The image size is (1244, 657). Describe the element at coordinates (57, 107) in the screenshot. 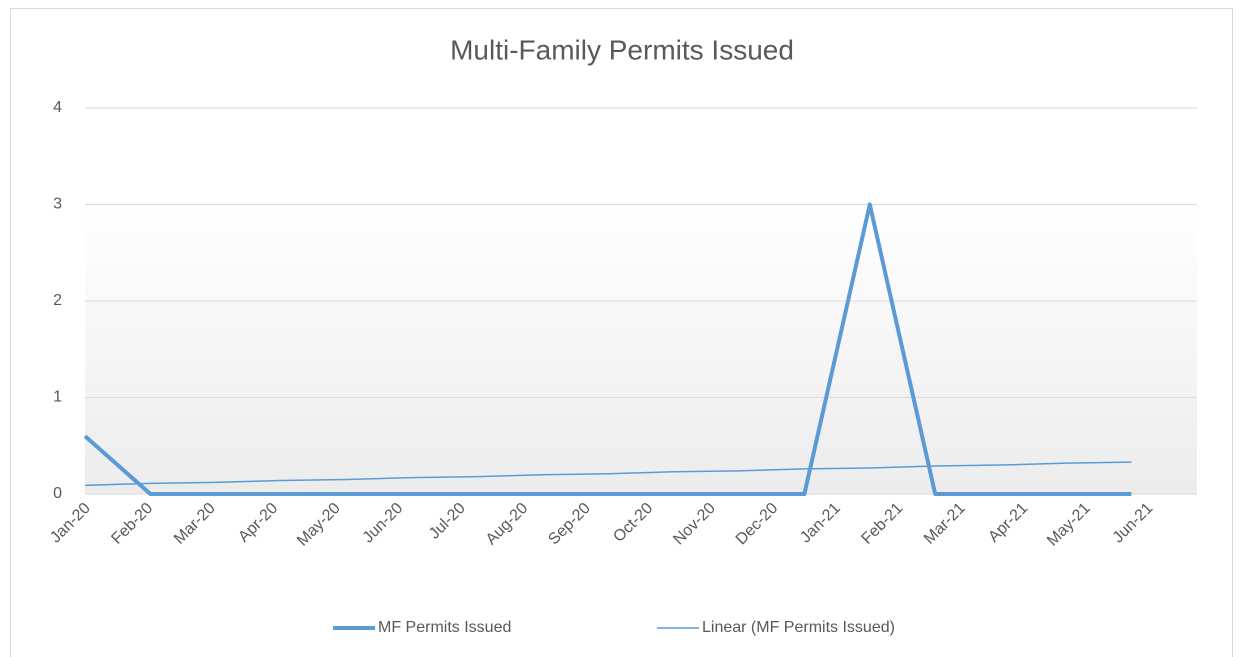

I see `y-tick-label: 4` at that location.